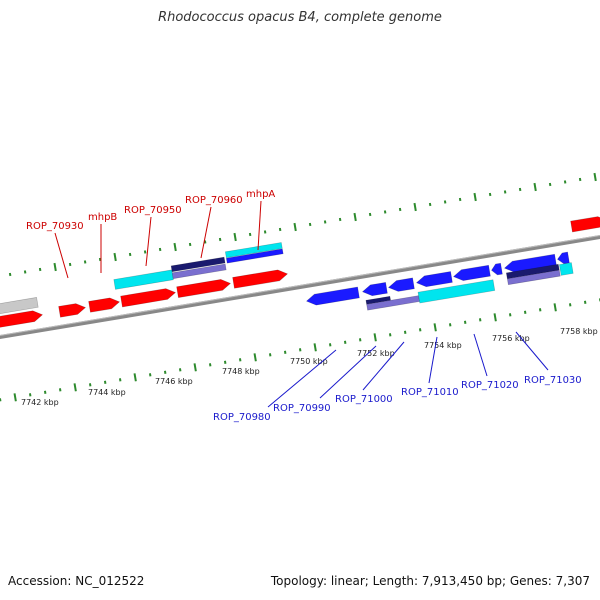 The width and height of the screenshot is (600, 600). I want to click on reverse-gene-label: ROP_70990, so click(302, 408).